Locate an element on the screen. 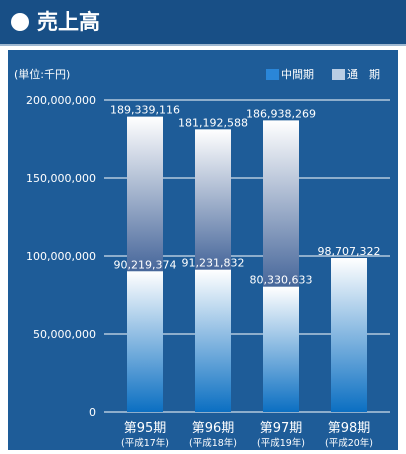 The height and width of the screenshot is (454, 406). x-category-sublabel: (平成17年) is located at coordinates (145, 443).